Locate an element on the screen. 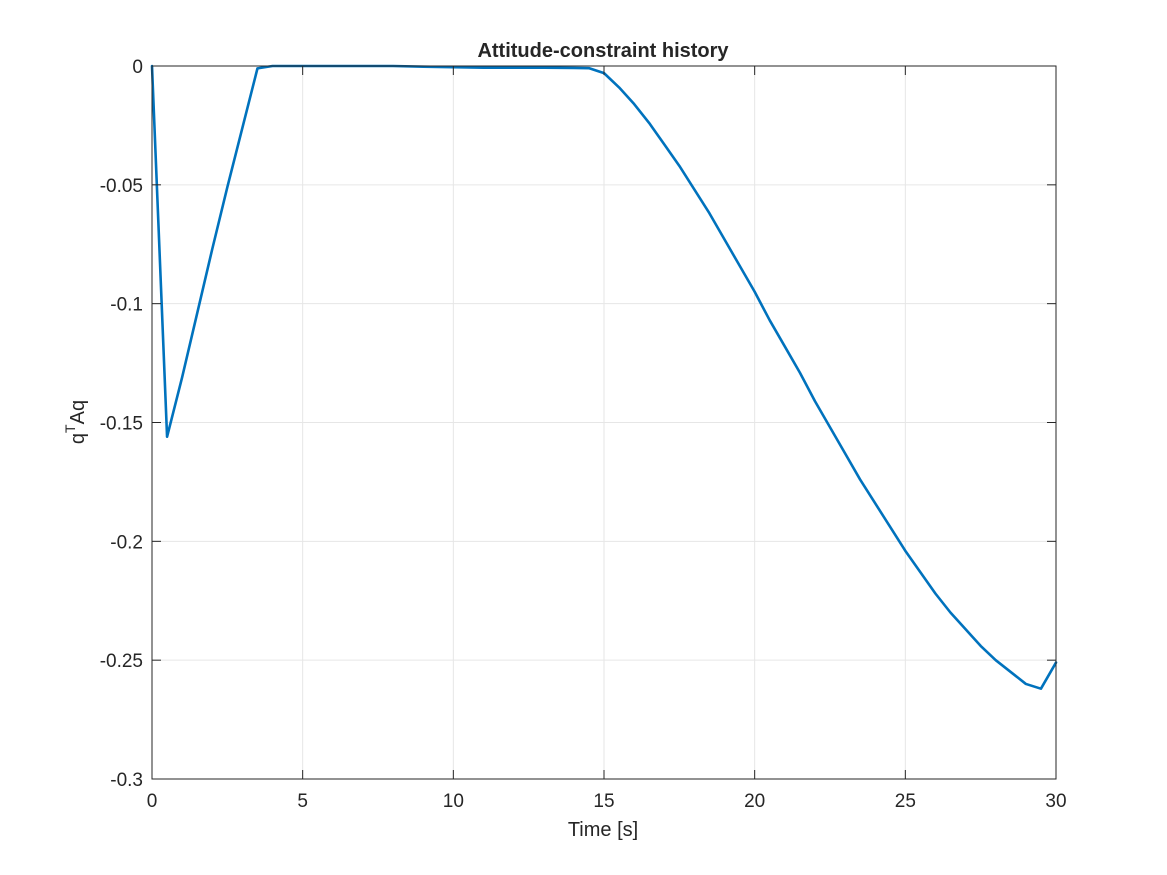 This screenshot has width=1167, height=875. chart-title: Attitude-constraint history is located at coordinates (603, 51).